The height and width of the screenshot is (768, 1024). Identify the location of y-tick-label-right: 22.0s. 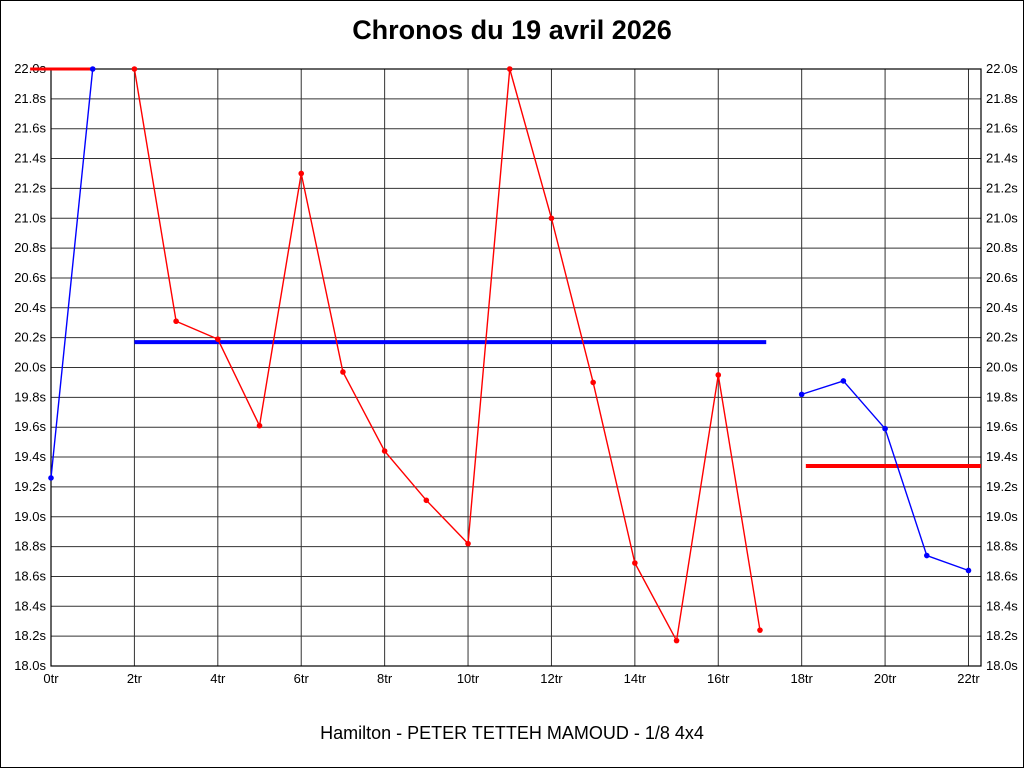
(1002, 68).